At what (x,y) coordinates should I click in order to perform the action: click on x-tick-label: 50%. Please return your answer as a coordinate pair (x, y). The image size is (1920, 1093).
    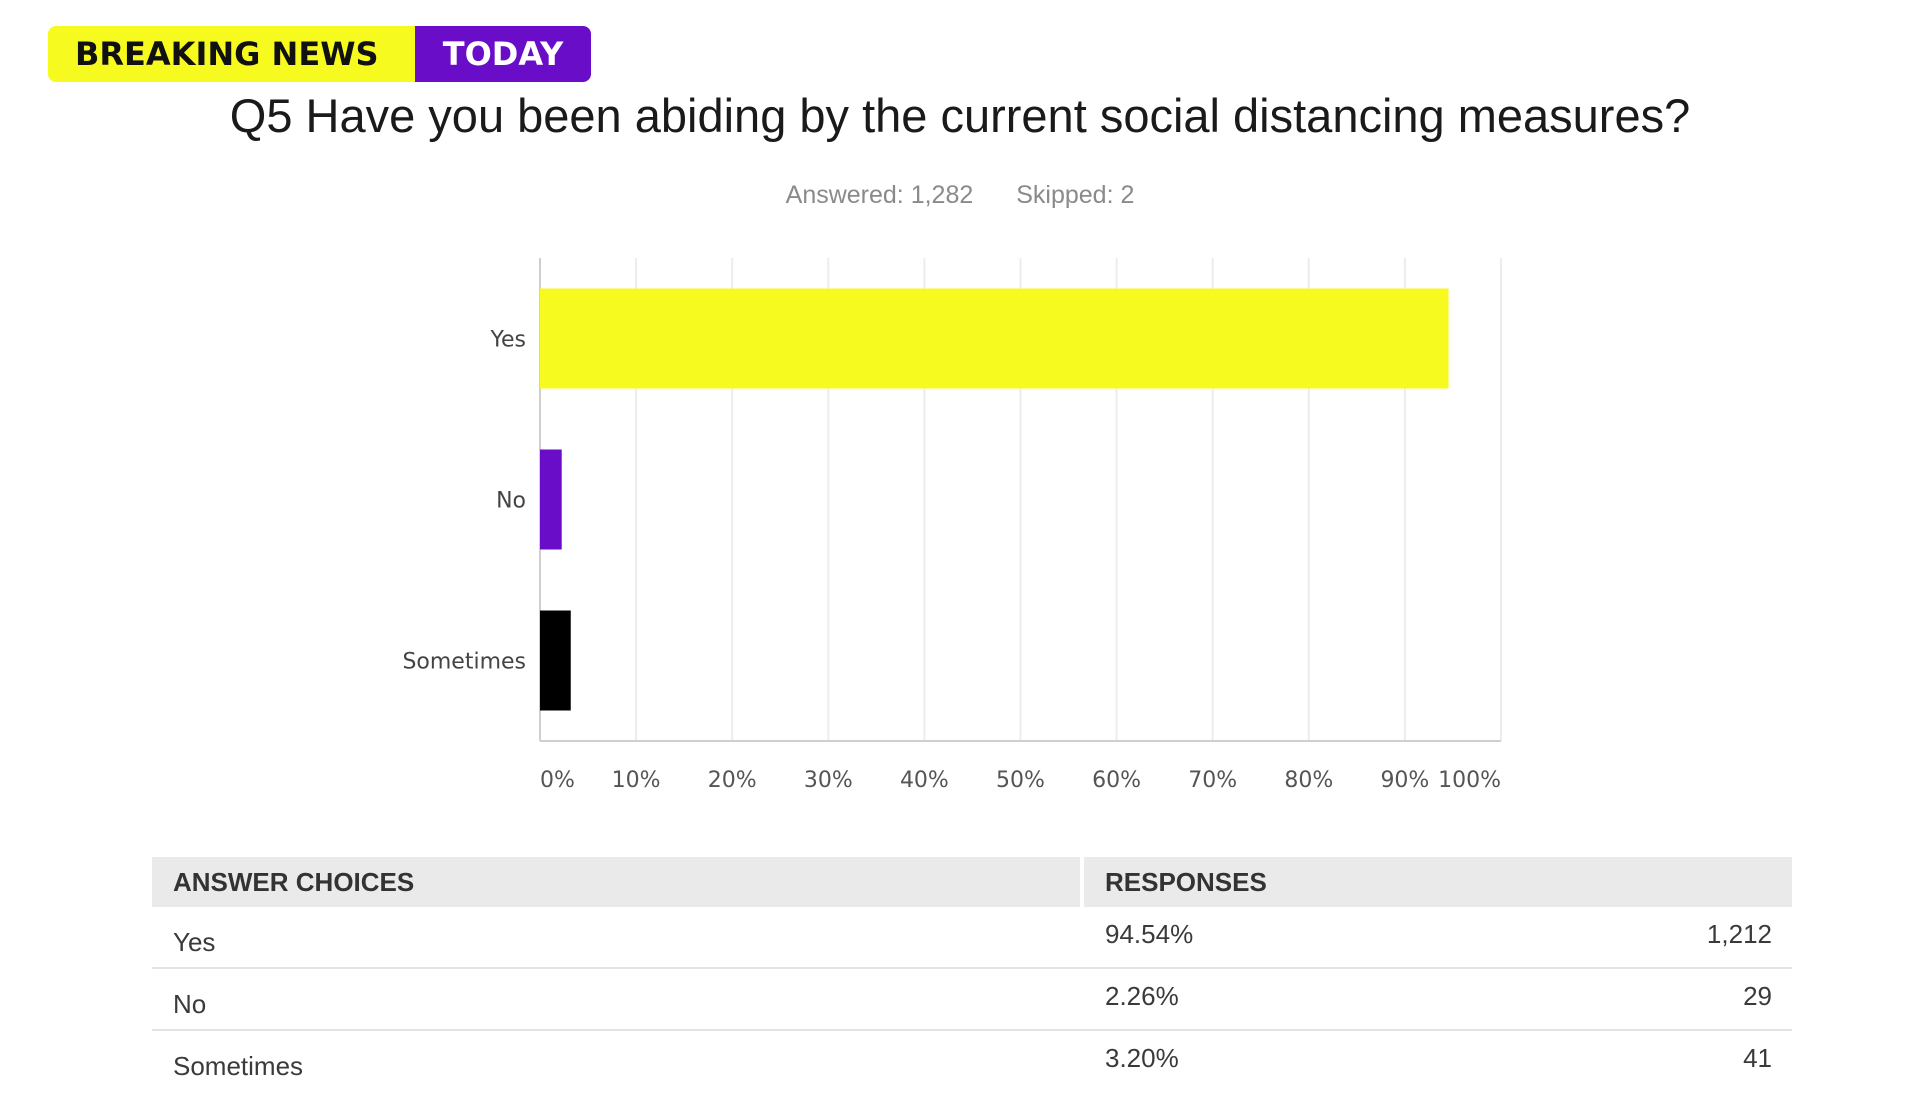
    Looking at the image, I should click on (1020, 780).